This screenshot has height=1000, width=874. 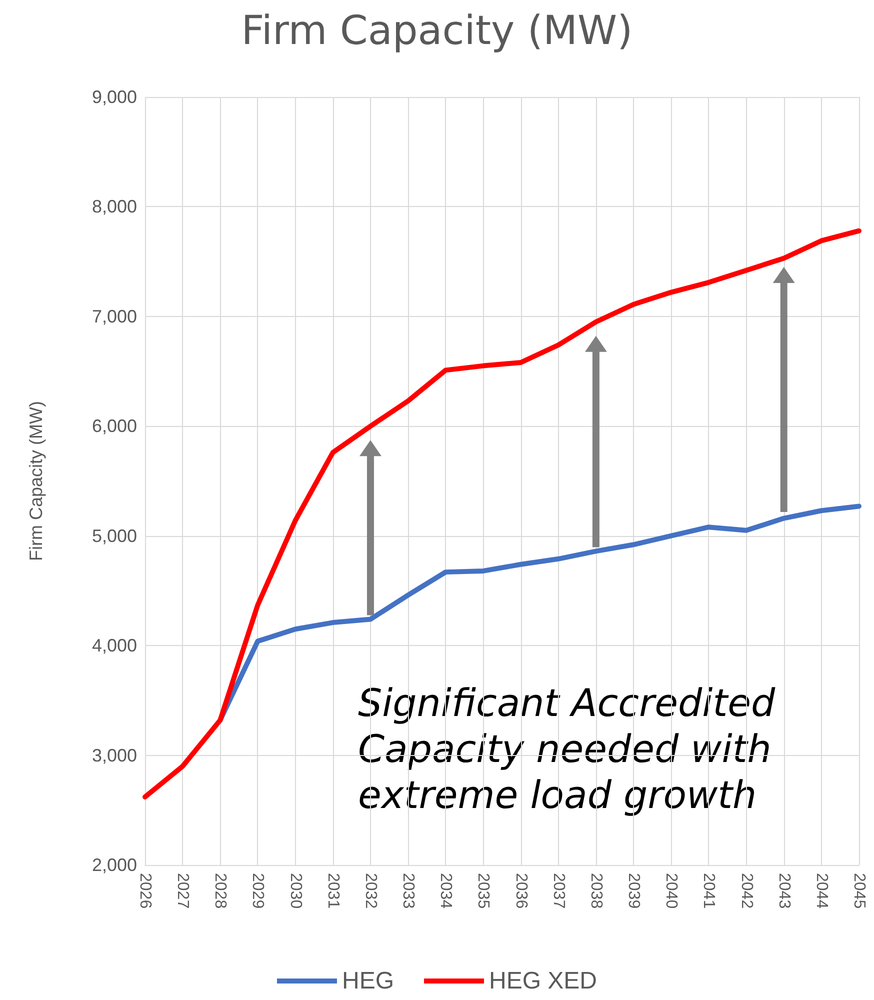 What do you see at coordinates (145, 891) in the screenshot?
I see `x-tick-label: 2026` at bounding box center [145, 891].